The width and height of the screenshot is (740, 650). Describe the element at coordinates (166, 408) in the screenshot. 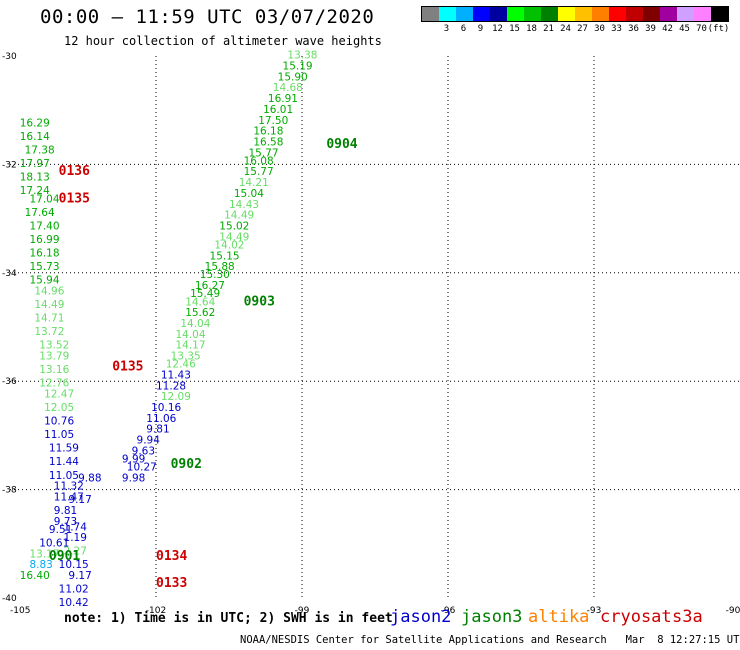

I see `wave-height-label: 10.16` at that location.